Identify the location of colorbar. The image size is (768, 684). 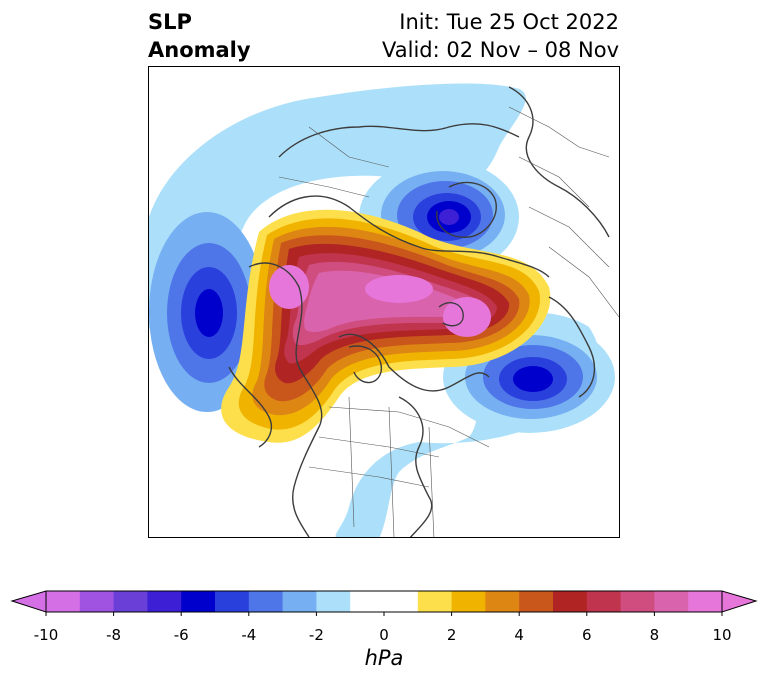
(384, 603).